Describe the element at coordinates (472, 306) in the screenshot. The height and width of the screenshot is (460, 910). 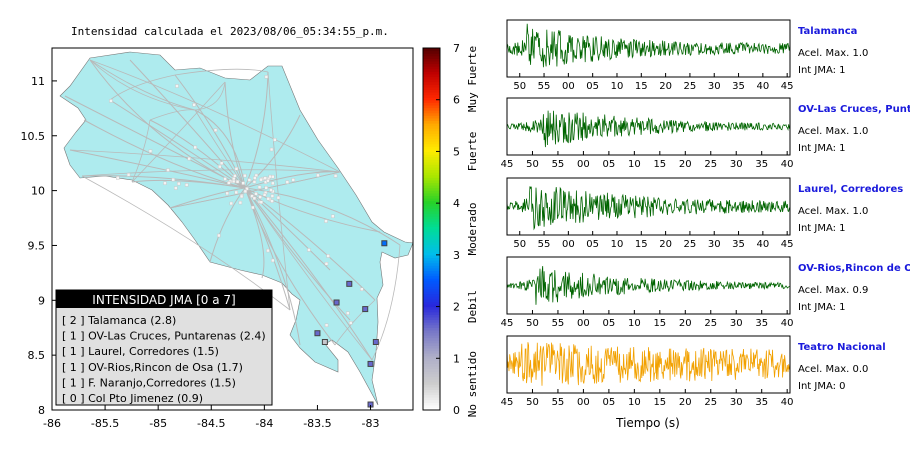
I see `colorbar-category-label: Debil` at that location.